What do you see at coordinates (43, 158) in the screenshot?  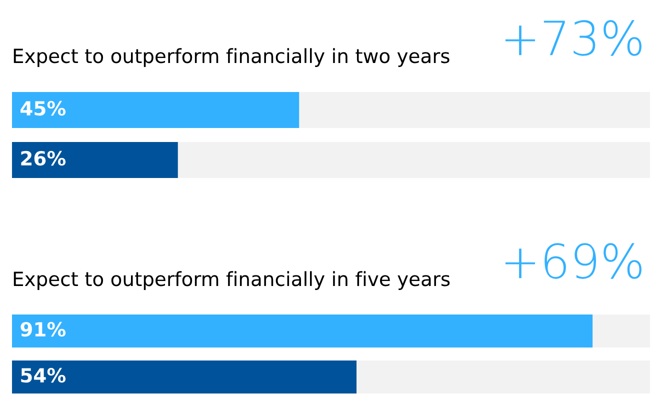 I see `data-label: 26%` at bounding box center [43, 158].